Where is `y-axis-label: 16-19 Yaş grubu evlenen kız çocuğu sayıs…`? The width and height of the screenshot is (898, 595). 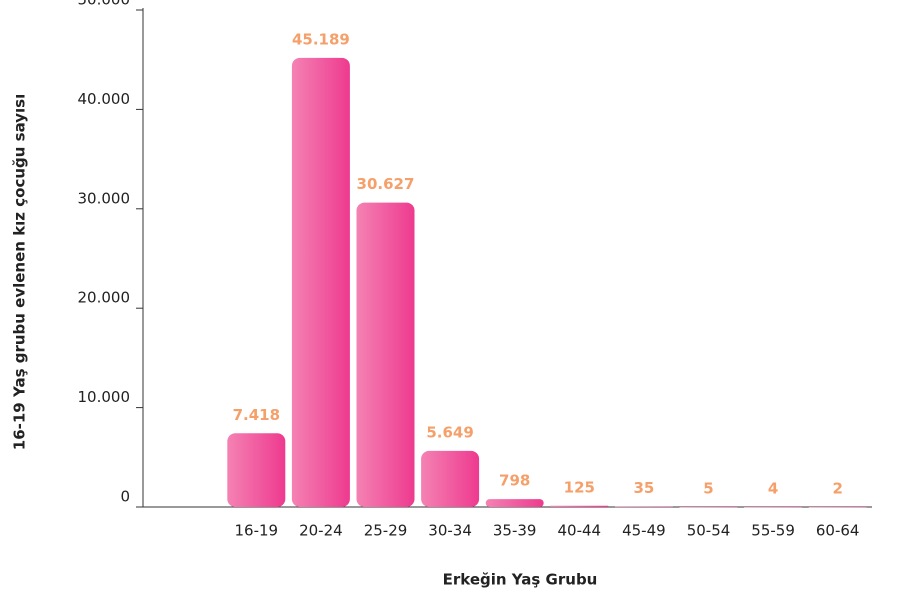 y-axis-label: 16-19 Yaş grubu evlenen kız çocuğu sayıs… is located at coordinates (20, 272).